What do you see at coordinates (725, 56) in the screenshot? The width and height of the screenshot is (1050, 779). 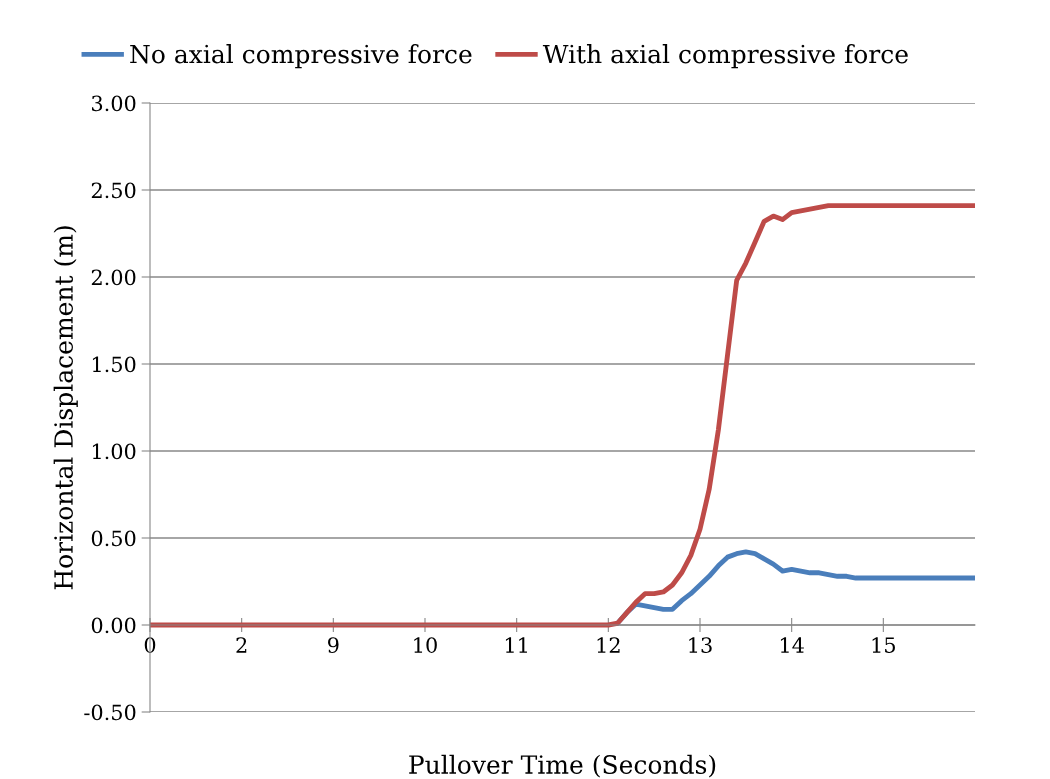 I see `legend-label: With axial compressive force` at bounding box center [725, 56].